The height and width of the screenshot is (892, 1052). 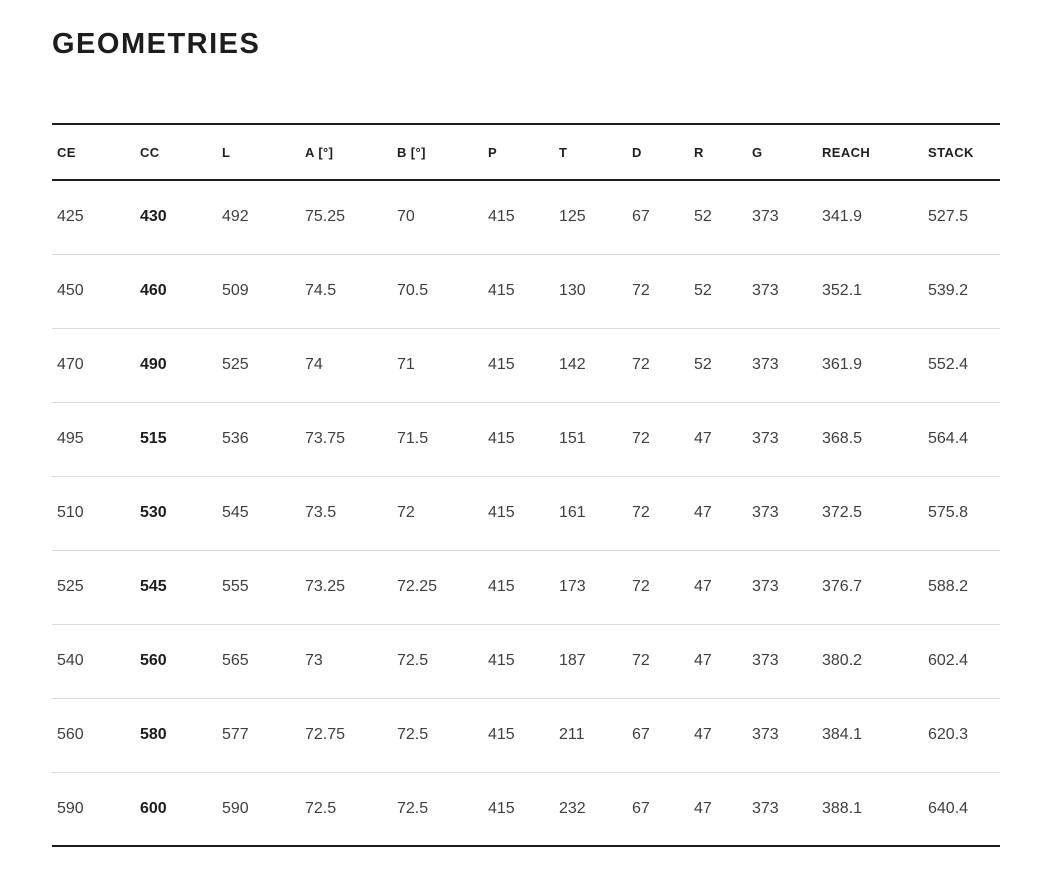 I want to click on table-row: 510 530 545 73.5 72 415 161 72 47 373 372.5 575.8, so click(x=526, y=512).